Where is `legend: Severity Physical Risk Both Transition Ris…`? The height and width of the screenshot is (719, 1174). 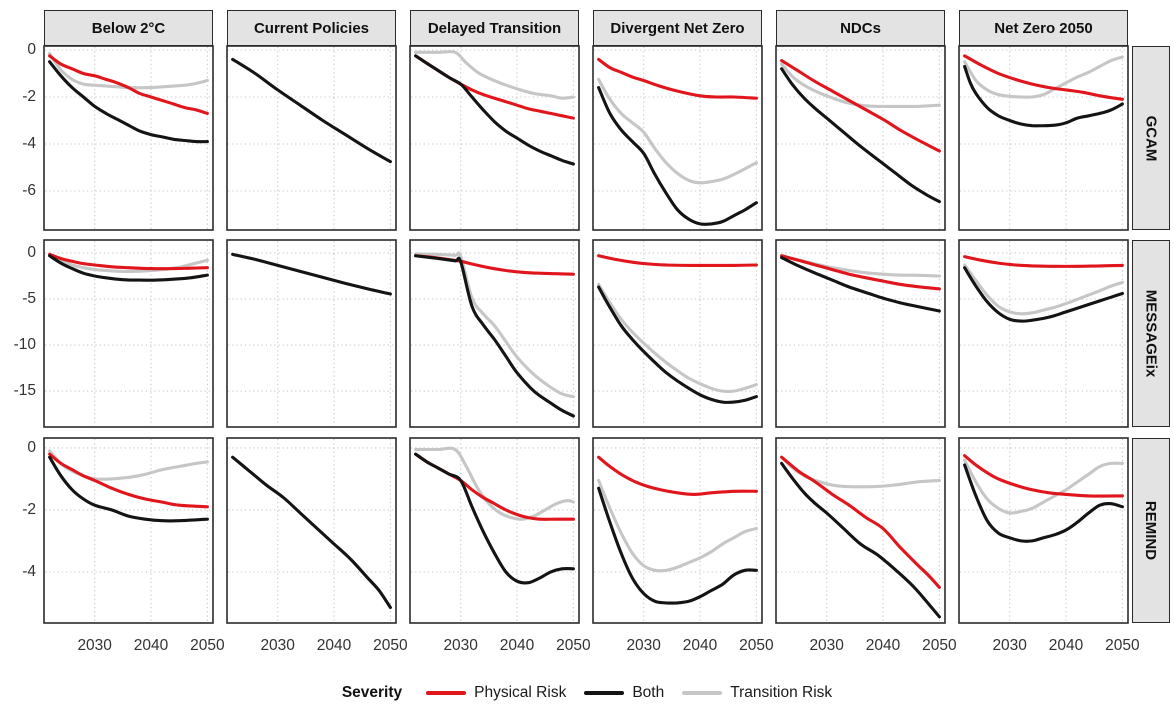
legend: Severity Physical Risk Both Transition Ris… is located at coordinates (587, 693).